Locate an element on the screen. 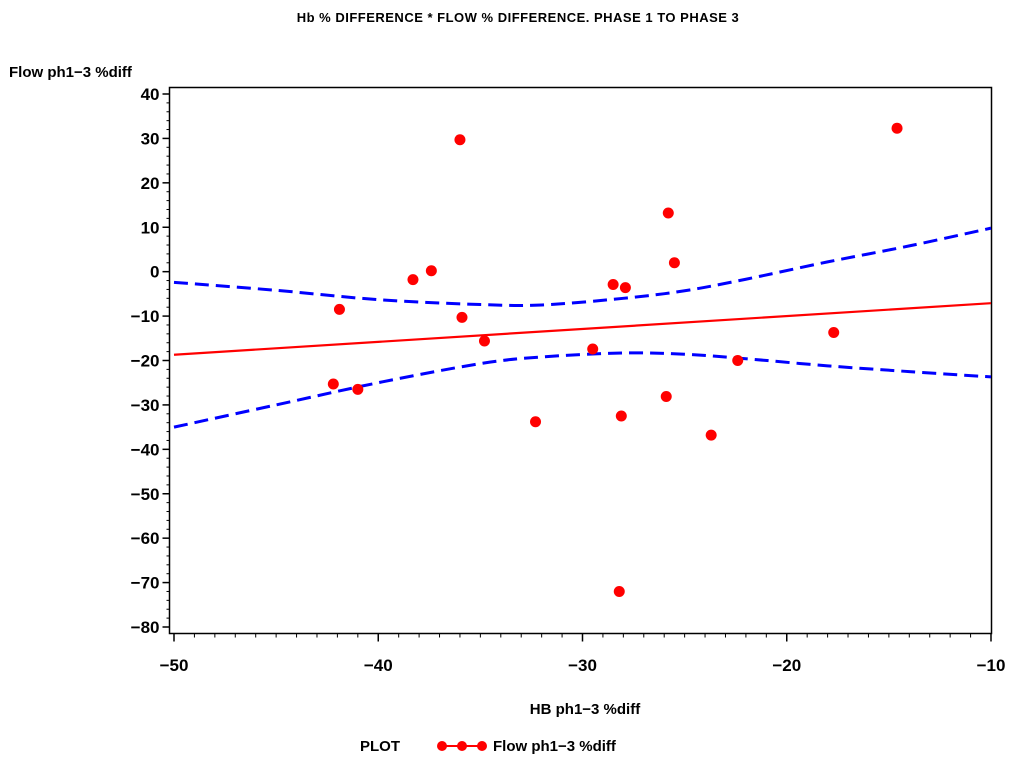 This screenshot has height=758, width=1010. y-axis: 40 30 20 10 0 −10 −20 −30 −40 −50 −60 −70 −80 is located at coordinates (150, 361).